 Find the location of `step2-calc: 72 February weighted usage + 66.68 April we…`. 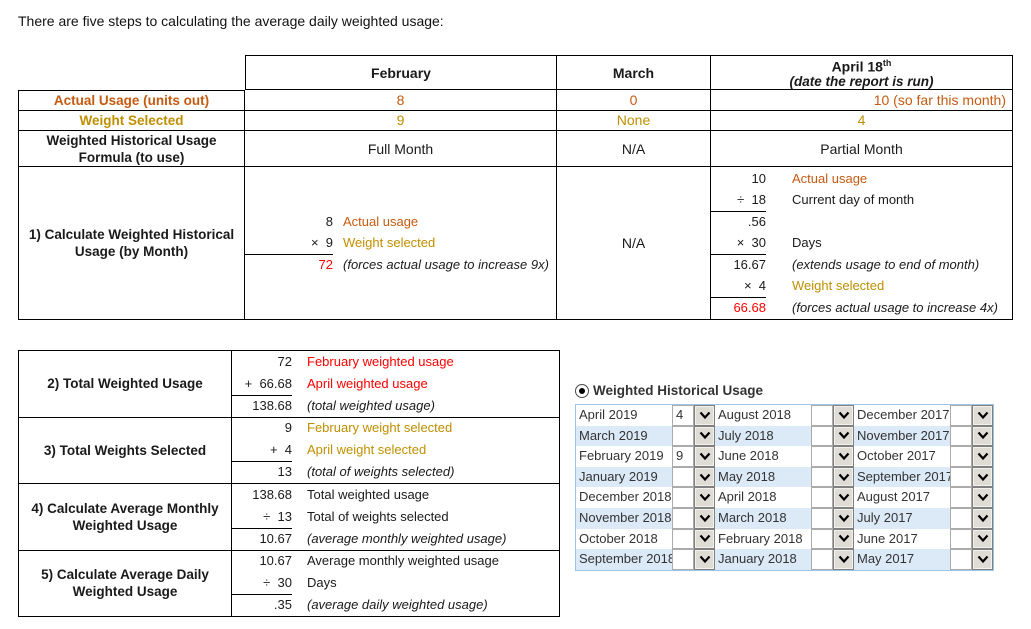

step2-calc: 72 February weighted usage + 66.68 April we… is located at coordinates (395, 384).